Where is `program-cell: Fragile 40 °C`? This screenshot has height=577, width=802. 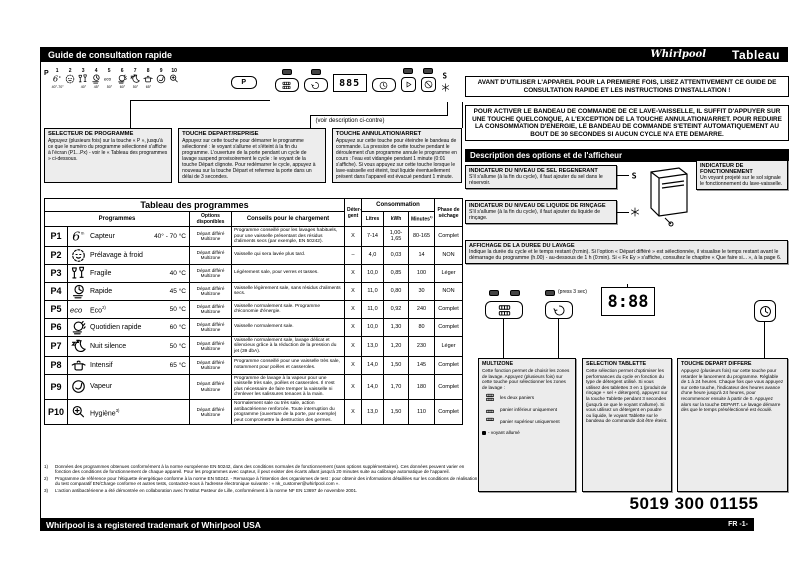 program-cell: Fragile 40 °C is located at coordinates (128, 273).